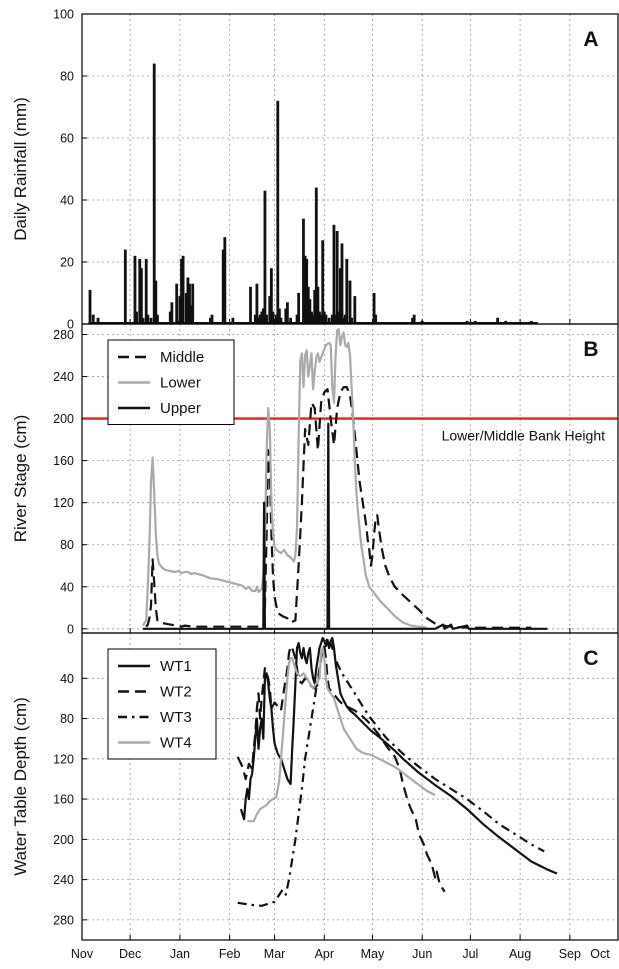 This screenshot has height=969, width=619. Describe the element at coordinates (524, 436) in the screenshot. I see `bank-height-label: Lower/Middle Bank Height` at that location.